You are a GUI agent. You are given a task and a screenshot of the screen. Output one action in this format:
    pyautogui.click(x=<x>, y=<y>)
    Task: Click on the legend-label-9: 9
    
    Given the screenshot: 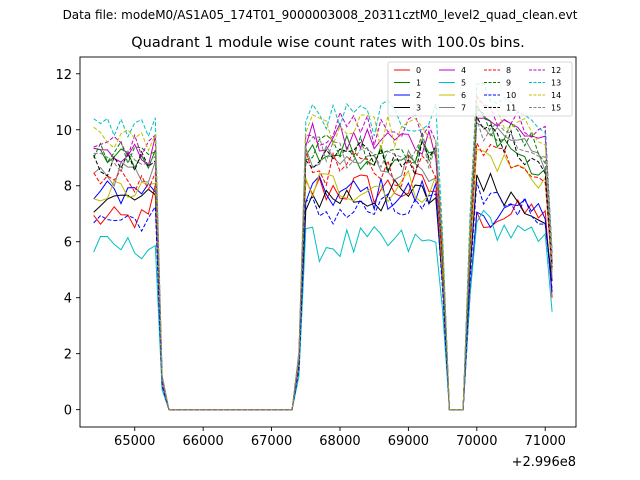 What is the action you would take?
    pyautogui.click(x=508, y=83)
    